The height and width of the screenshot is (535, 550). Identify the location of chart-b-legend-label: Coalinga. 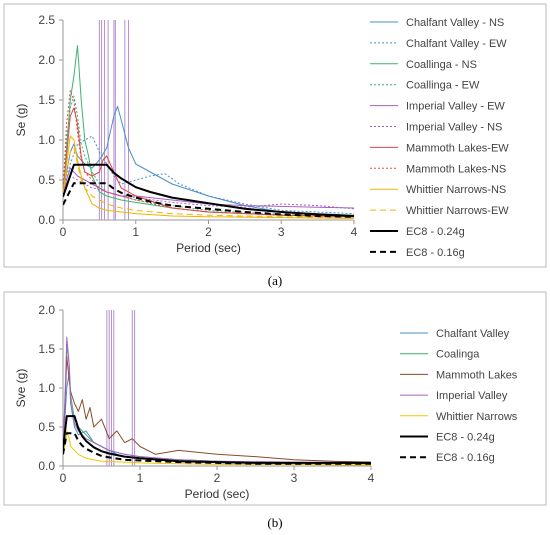
(458, 355).